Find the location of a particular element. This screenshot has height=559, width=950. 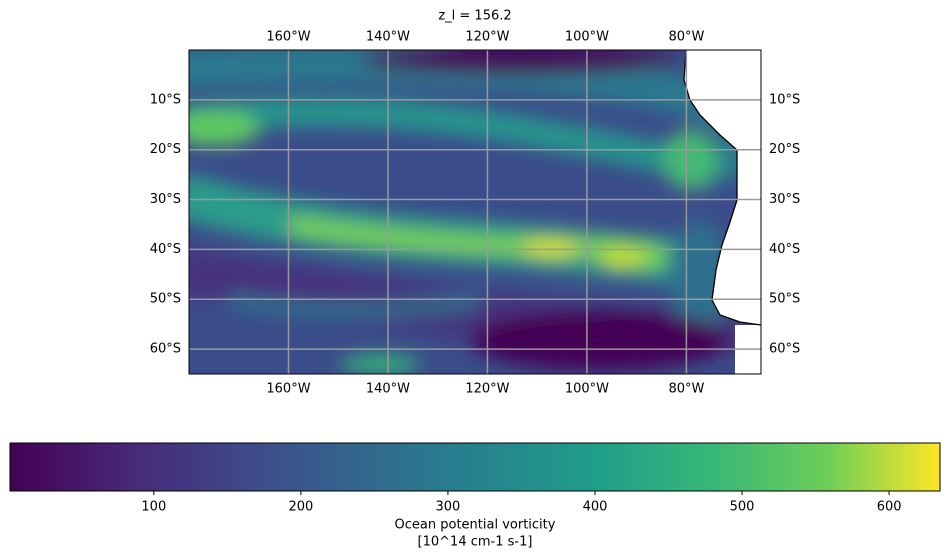

colorbar-label: Ocean potential vorticity is located at coordinates (475, 525).